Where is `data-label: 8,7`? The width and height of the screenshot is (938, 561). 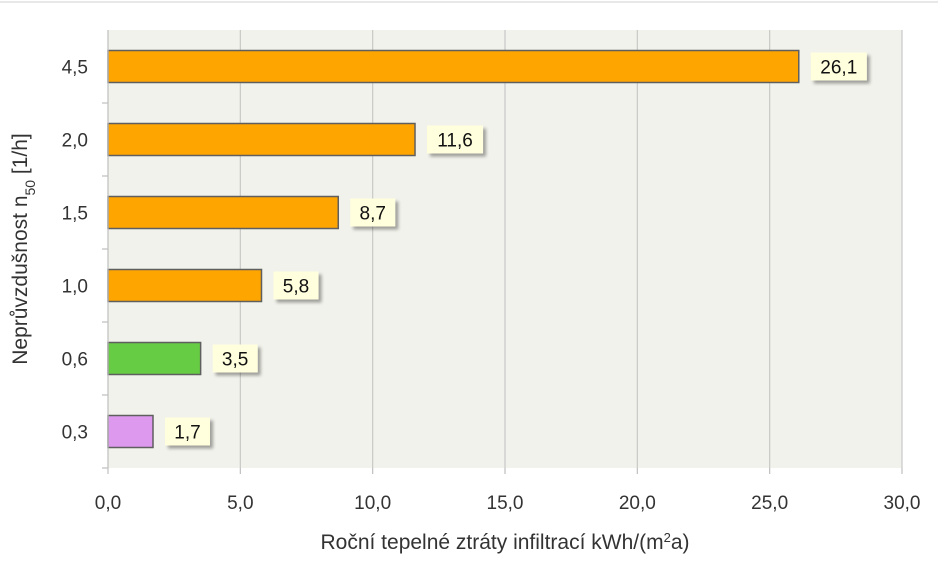
data-label: 8,7 is located at coordinates (373, 212).